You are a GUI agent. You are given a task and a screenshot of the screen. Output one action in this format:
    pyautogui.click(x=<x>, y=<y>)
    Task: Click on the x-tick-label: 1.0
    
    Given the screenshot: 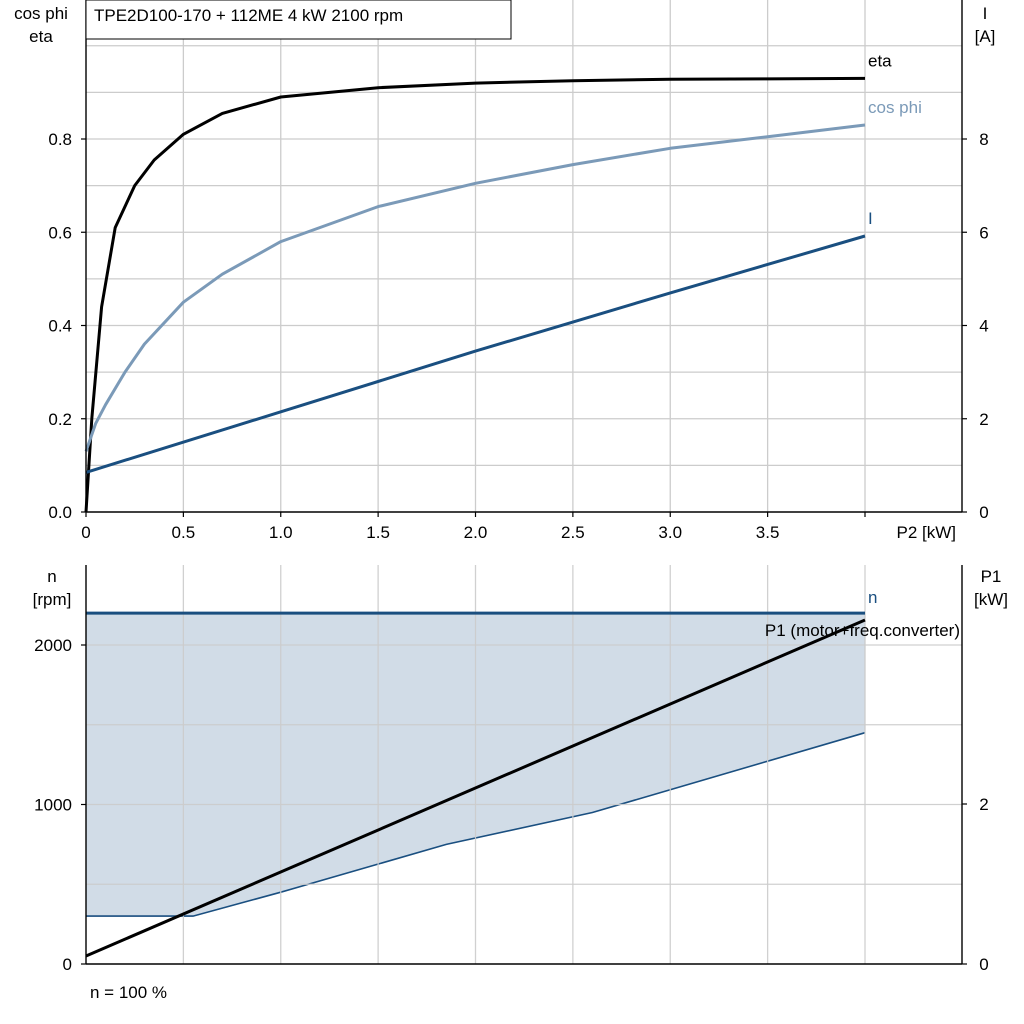 What is the action you would take?
    pyautogui.click(x=281, y=532)
    